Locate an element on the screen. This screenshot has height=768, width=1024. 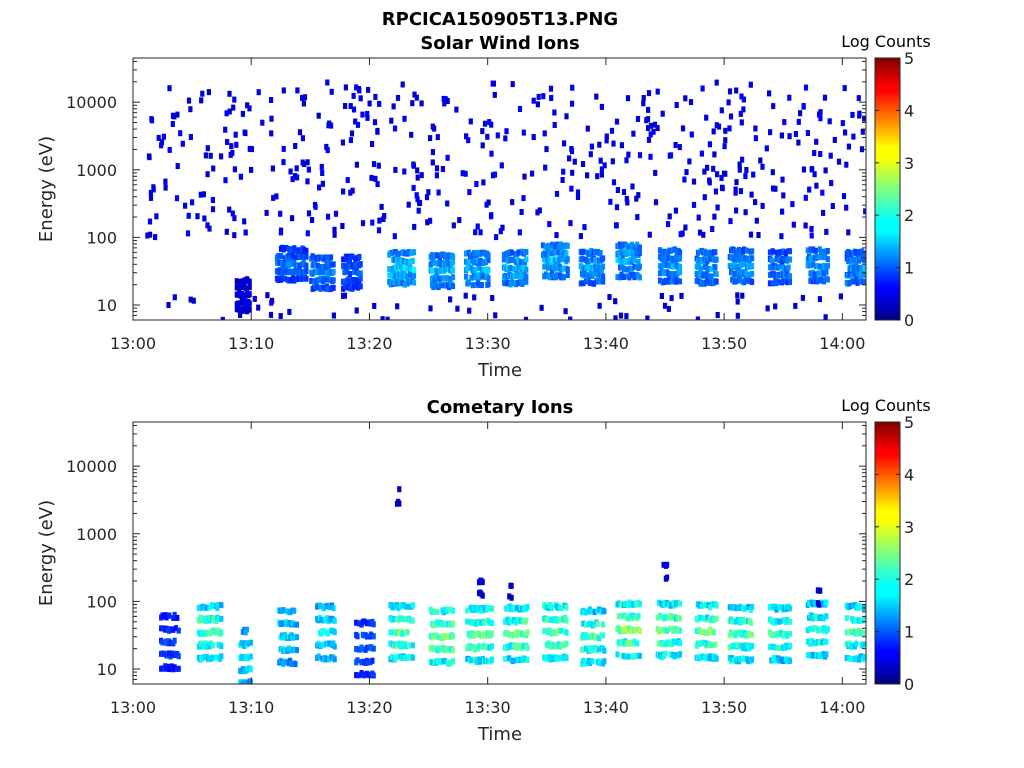
x-tick-label: 13:20 is located at coordinates (369, 343).